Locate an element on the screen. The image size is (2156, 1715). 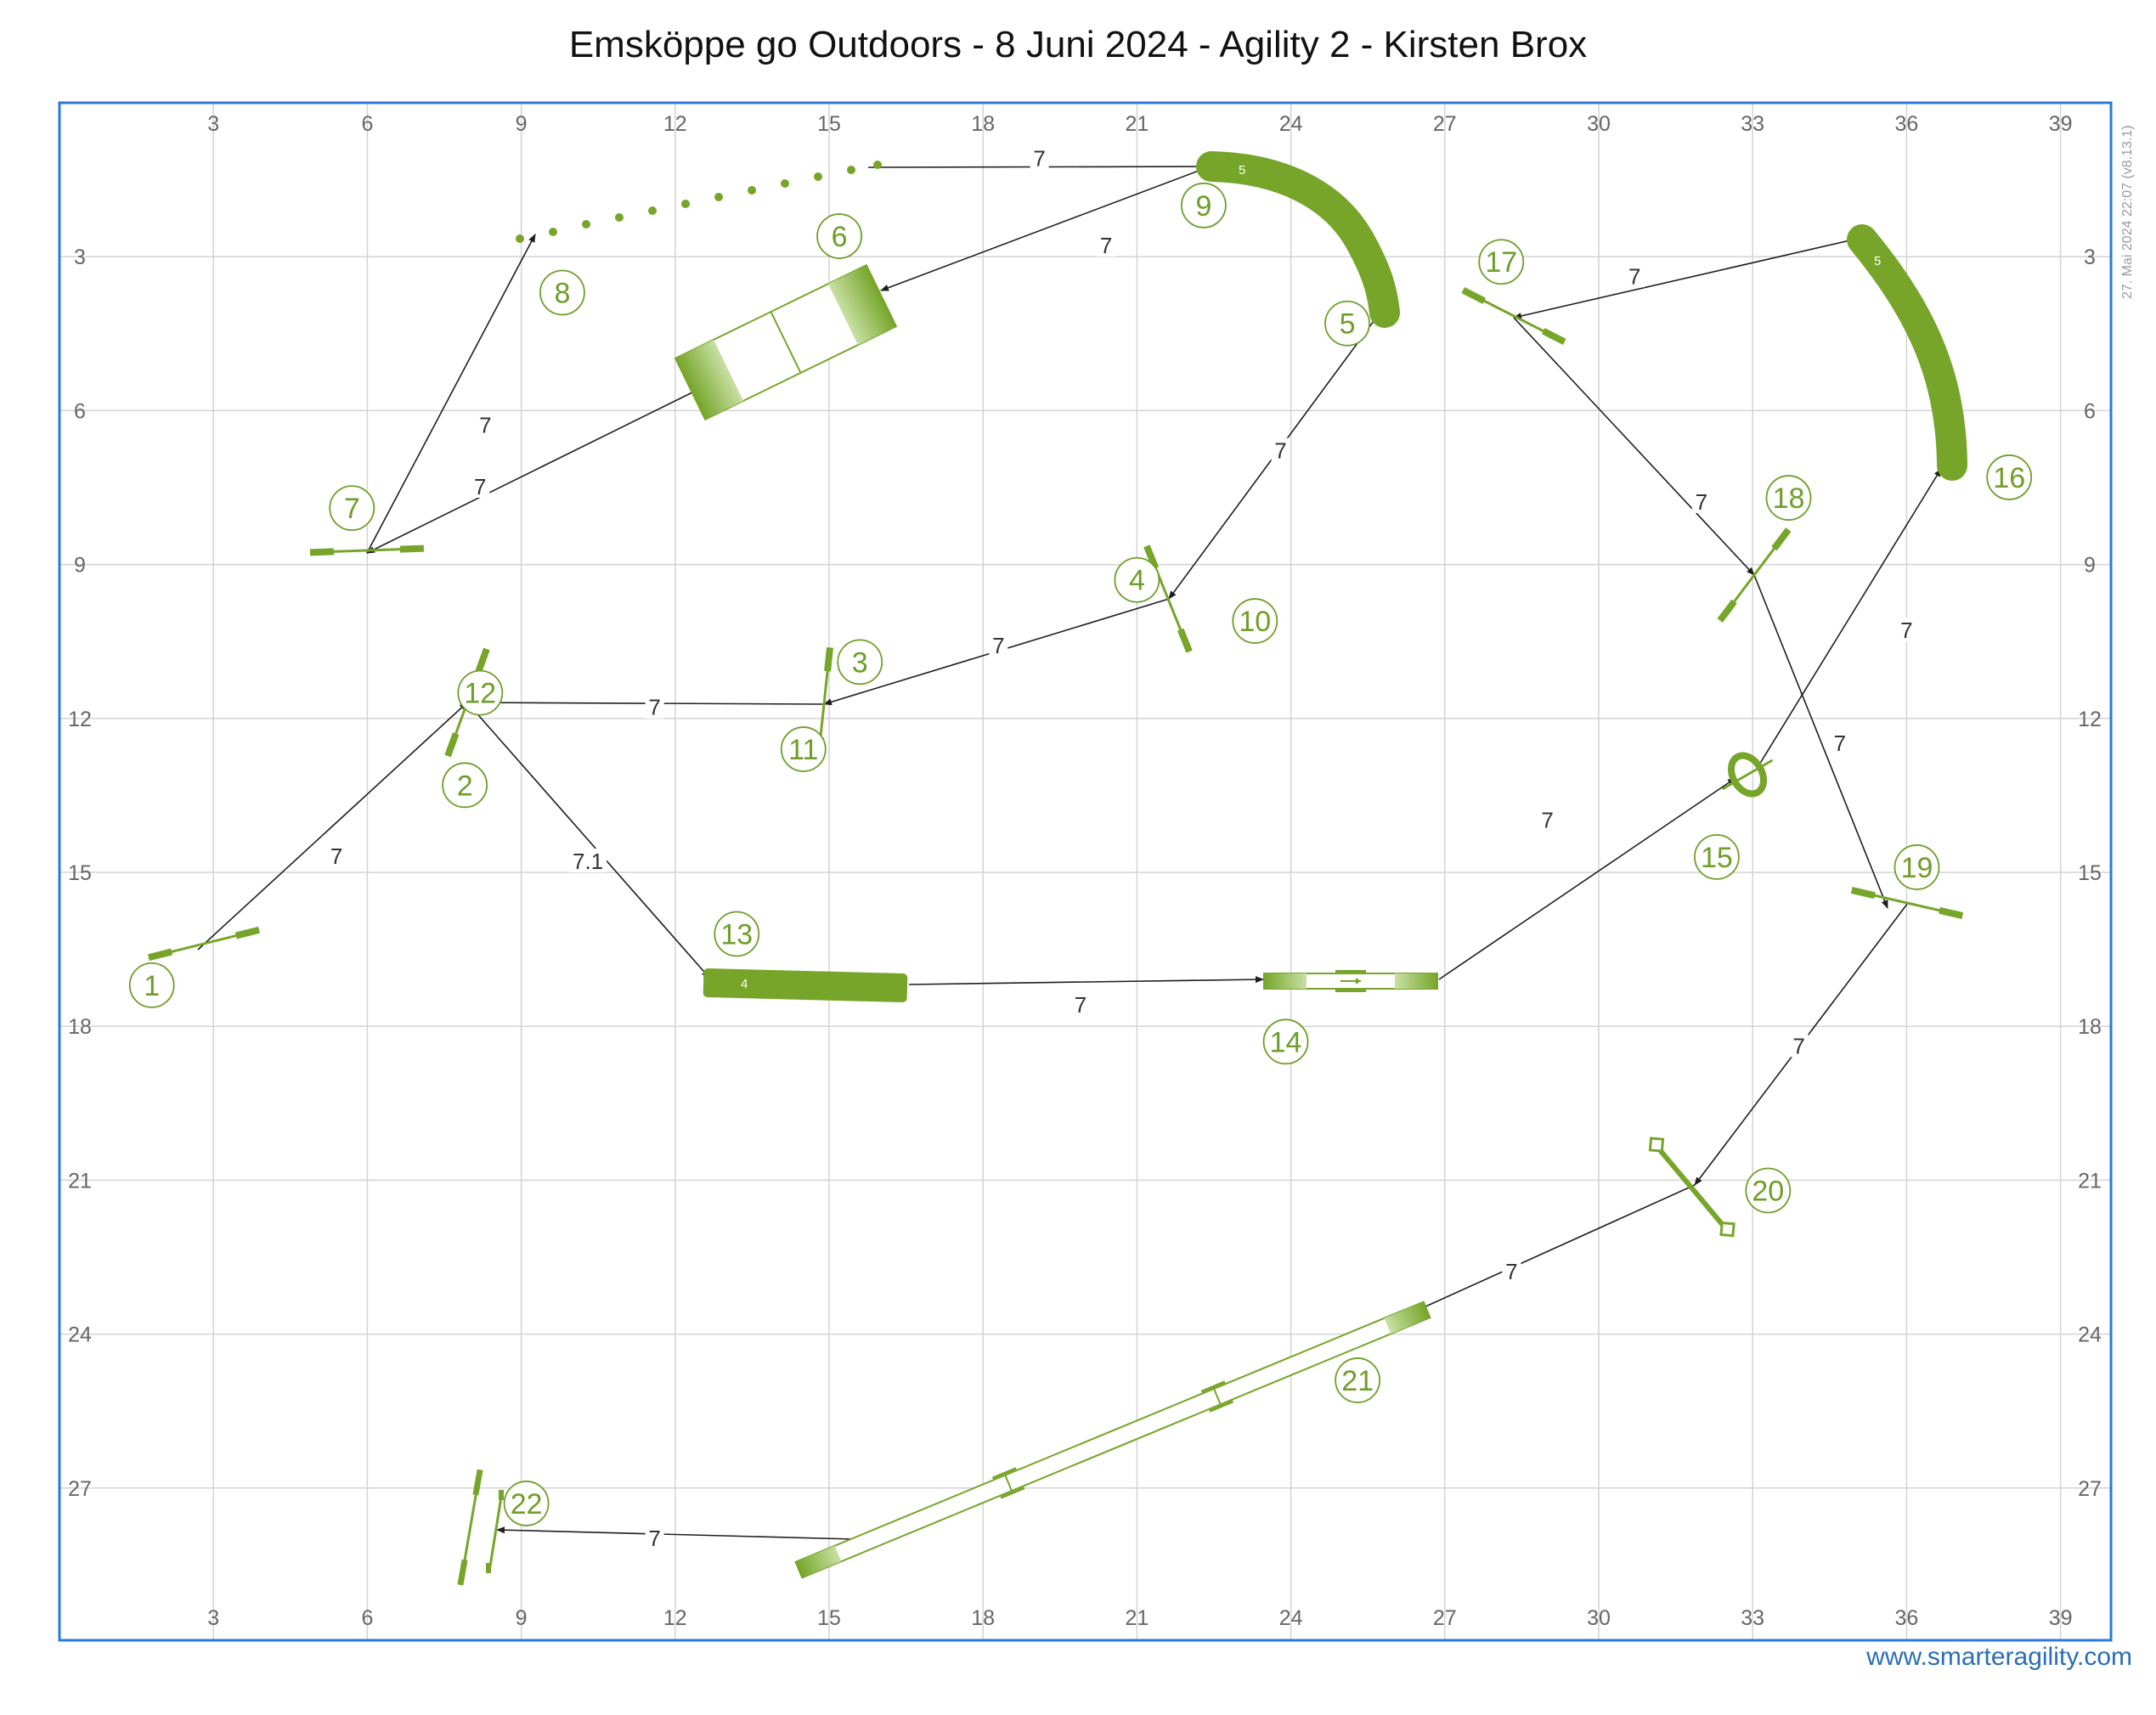
svg-text: 9 is located at coordinates (1203, 206).